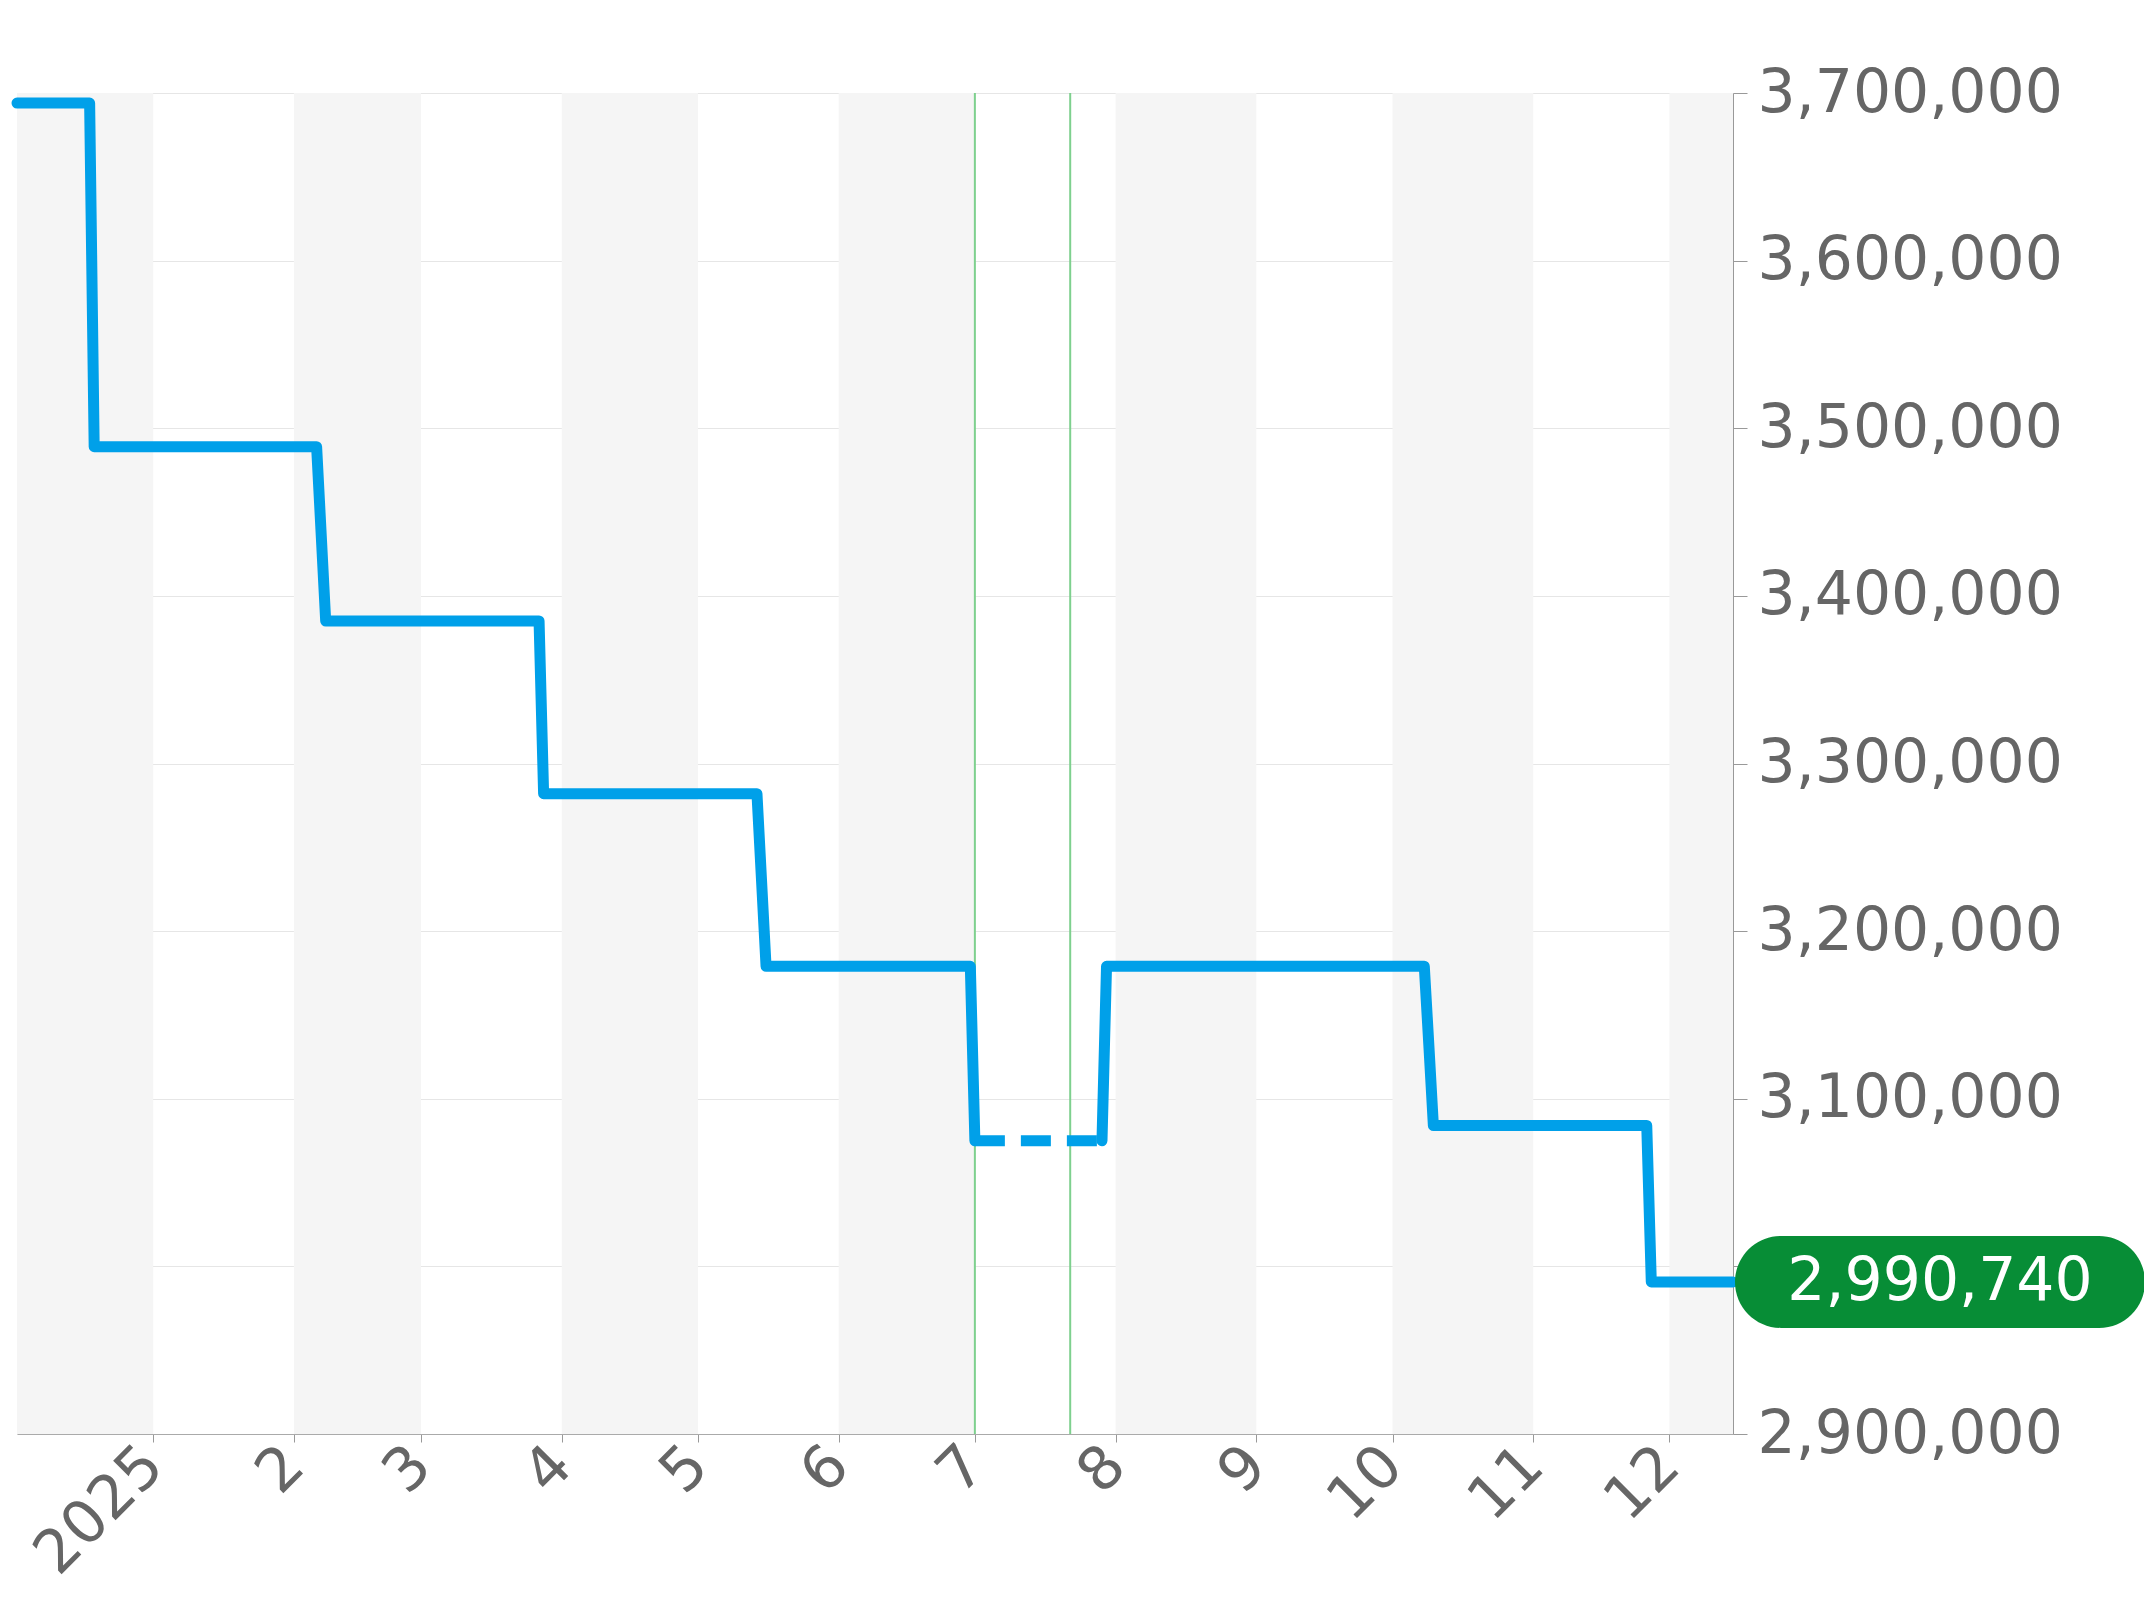 This screenshot has height=1600, width=2144. I want to click on y-tick-label: 3,200,000, so click(1910, 928).